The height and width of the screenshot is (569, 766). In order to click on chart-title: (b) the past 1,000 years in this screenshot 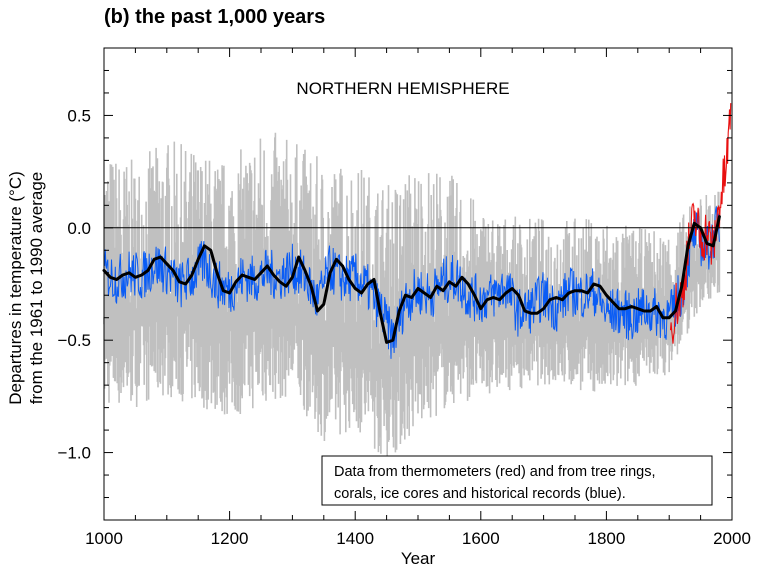, I will do `click(215, 17)`.